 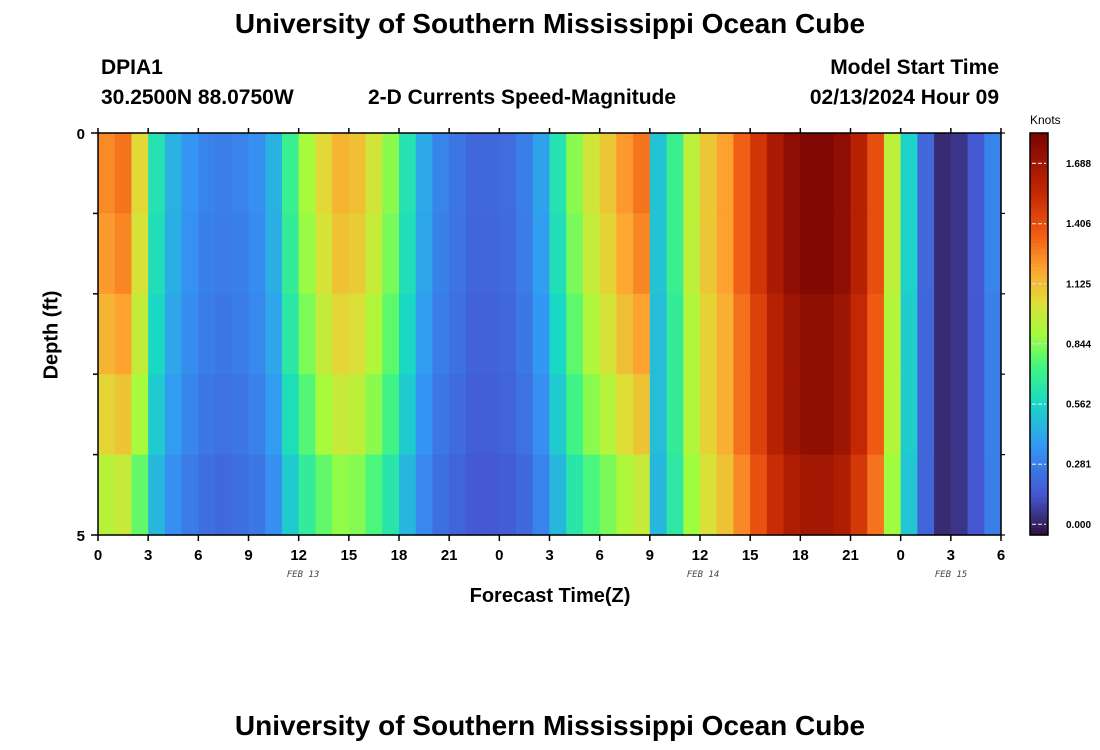 What do you see at coordinates (148, 555) in the screenshot?
I see `x-tick-label: 3` at bounding box center [148, 555].